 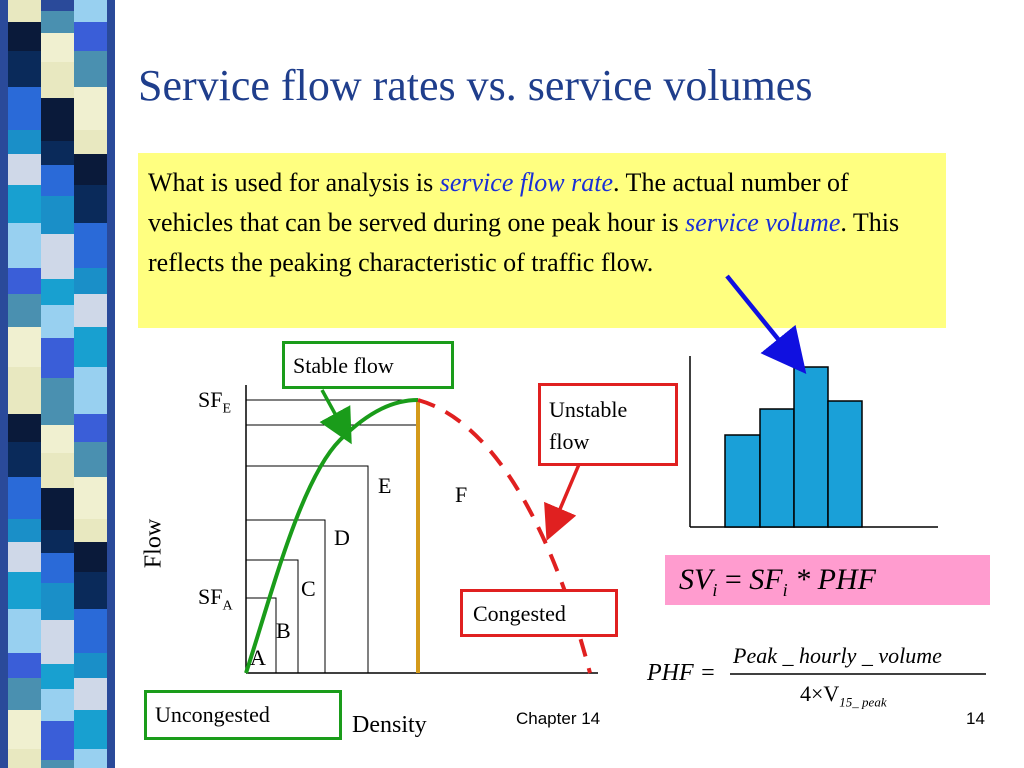 I want to click on histogram-bar-peak, so click(x=811, y=447).